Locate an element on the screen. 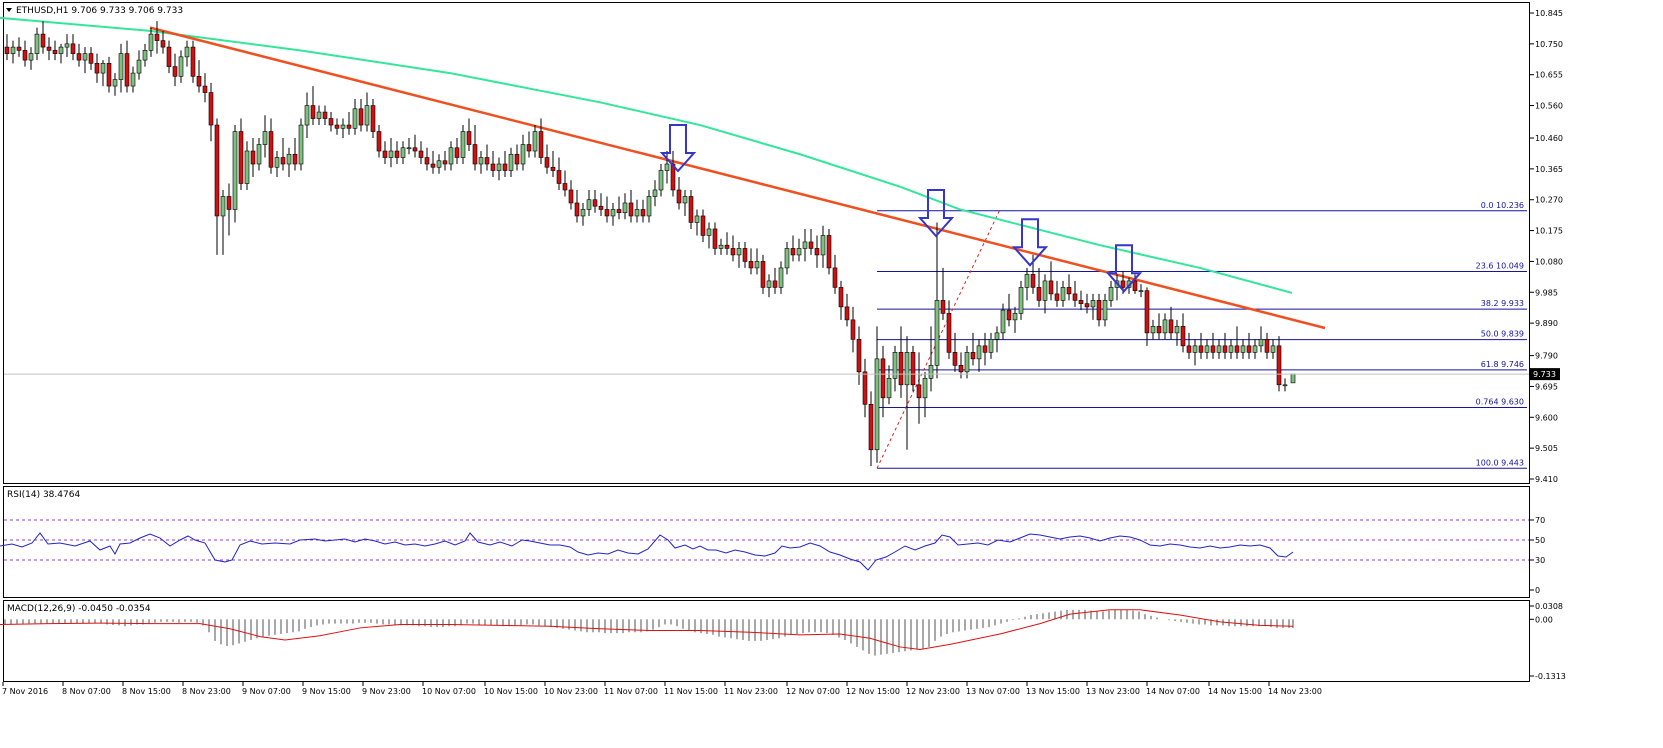 The width and height of the screenshot is (1663, 748). chart-menu-icon is located at coordinates (9, 10).